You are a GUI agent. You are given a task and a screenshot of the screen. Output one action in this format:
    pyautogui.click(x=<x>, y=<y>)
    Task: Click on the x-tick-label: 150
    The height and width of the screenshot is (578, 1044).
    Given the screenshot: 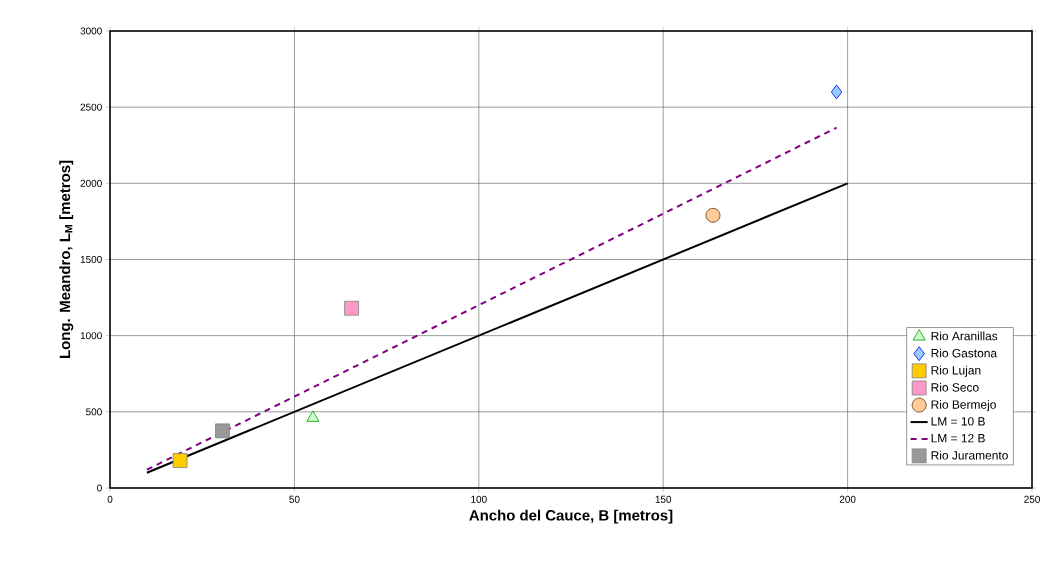 What is the action you would take?
    pyautogui.click(x=663, y=499)
    